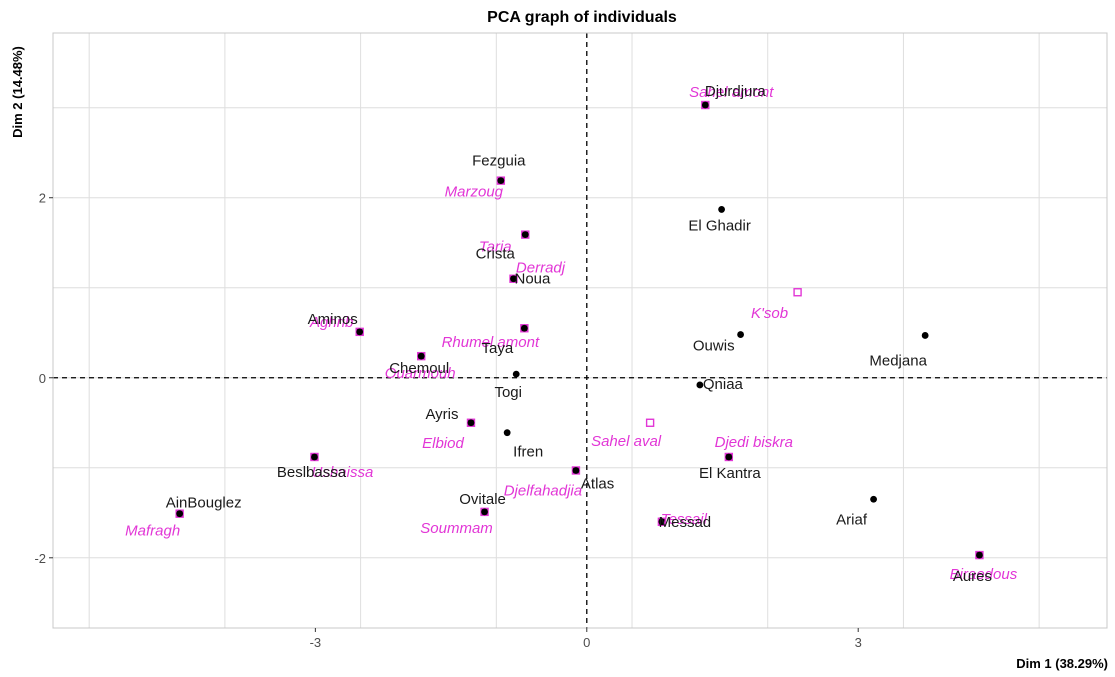 This screenshot has height=677, width=1115. Describe the element at coordinates (730, 473) in the screenshot. I see `active-point-label: El Kantra` at that location.